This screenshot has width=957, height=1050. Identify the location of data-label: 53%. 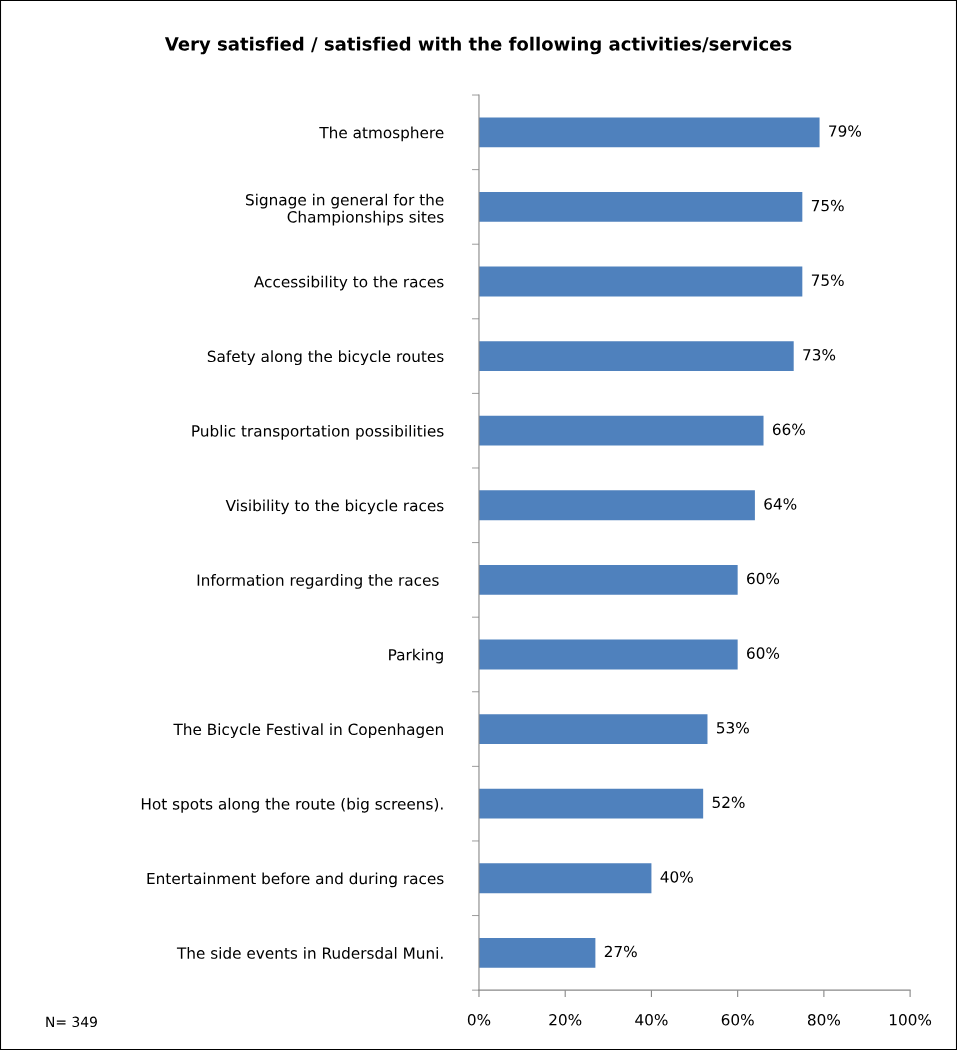
(732, 727).